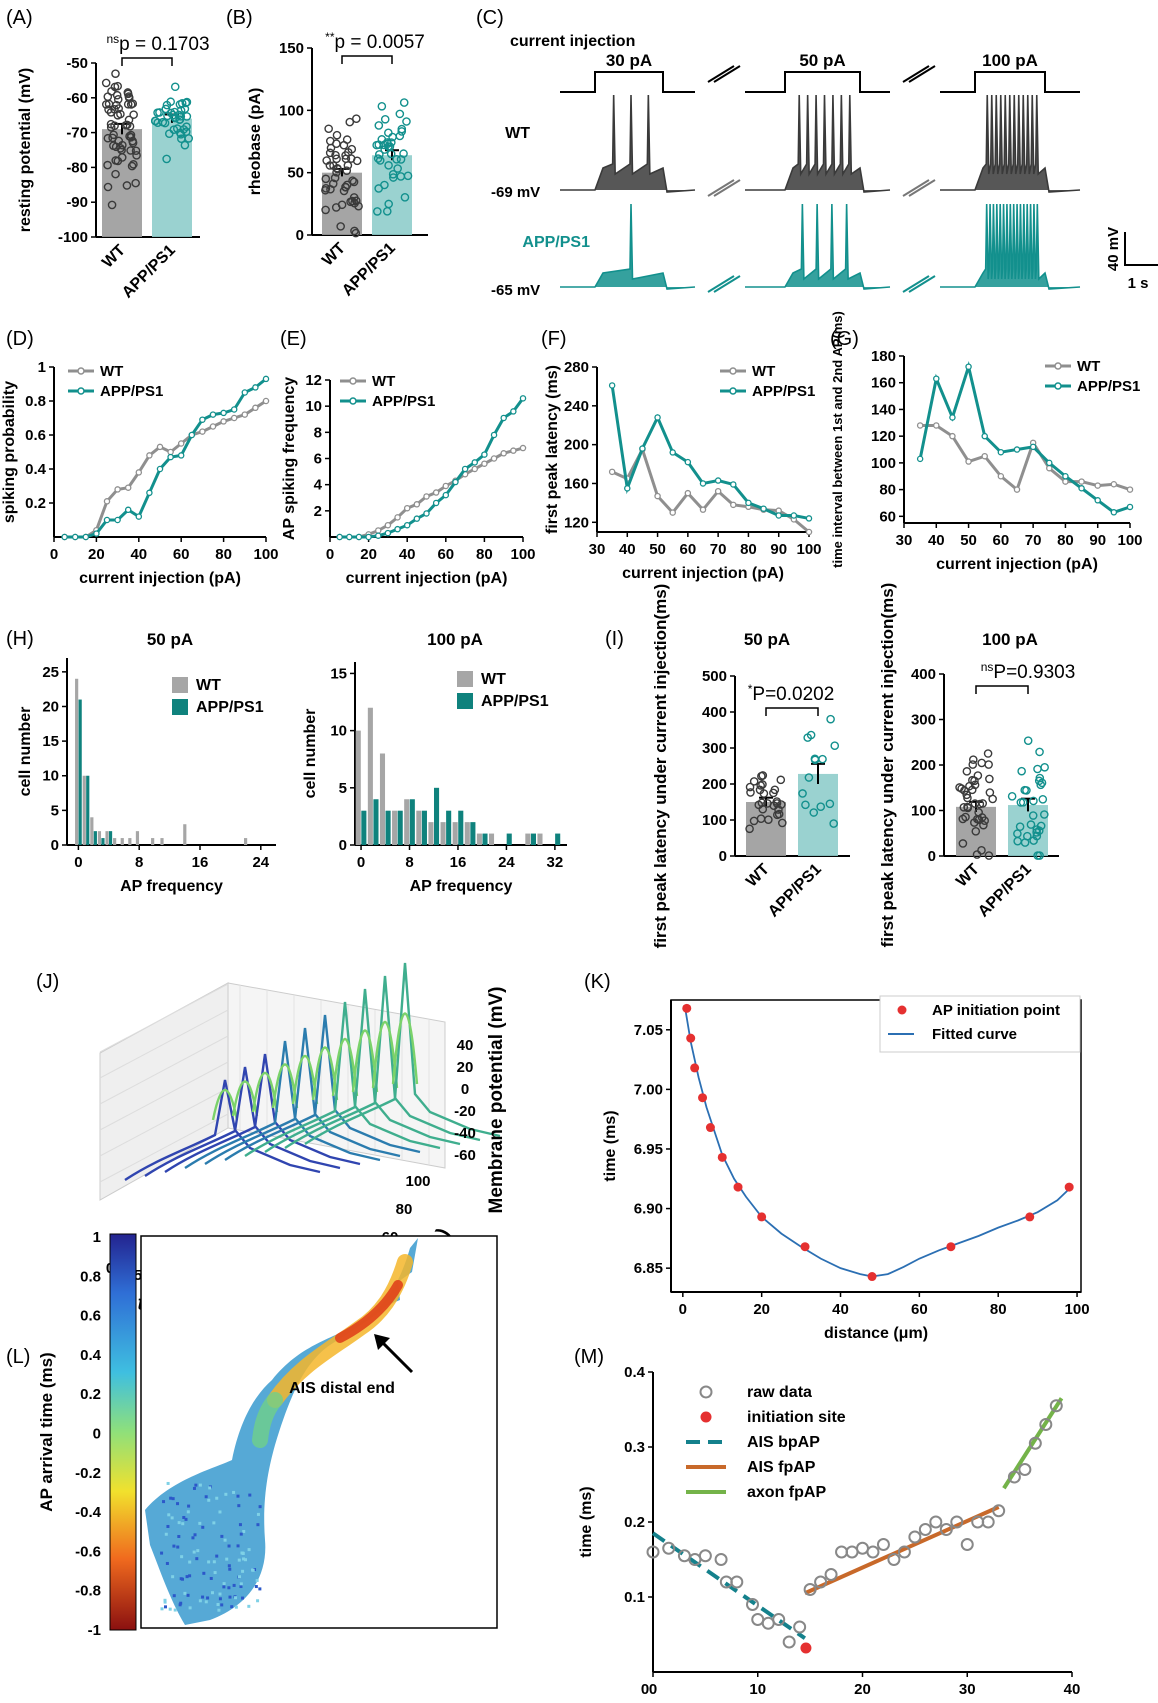 The height and width of the screenshot is (1703, 1158). What do you see at coordinates (131, 391) in the screenshot?
I see `legend-label: APP/PS1` at bounding box center [131, 391].